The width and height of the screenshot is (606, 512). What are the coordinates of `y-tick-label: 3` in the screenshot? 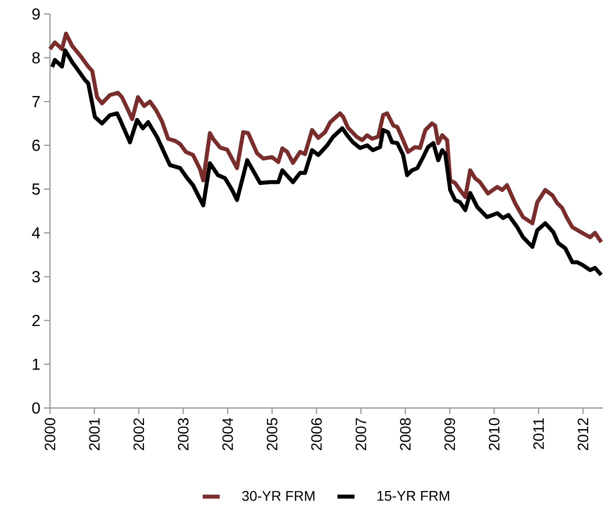 It's located at (36, 276).